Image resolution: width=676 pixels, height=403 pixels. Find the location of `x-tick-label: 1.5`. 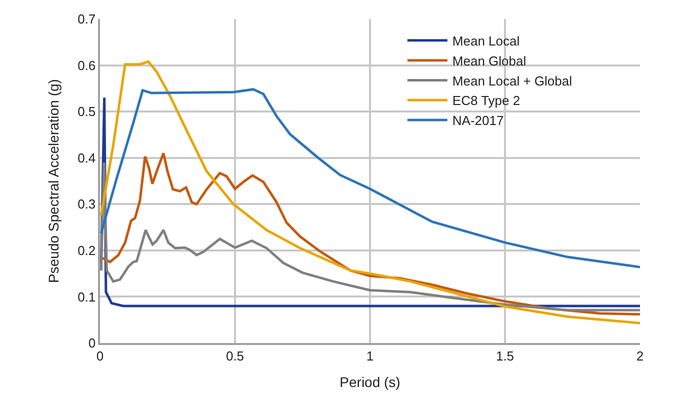

x-tick-label: 1.5 is located at coordinates (505, 356).